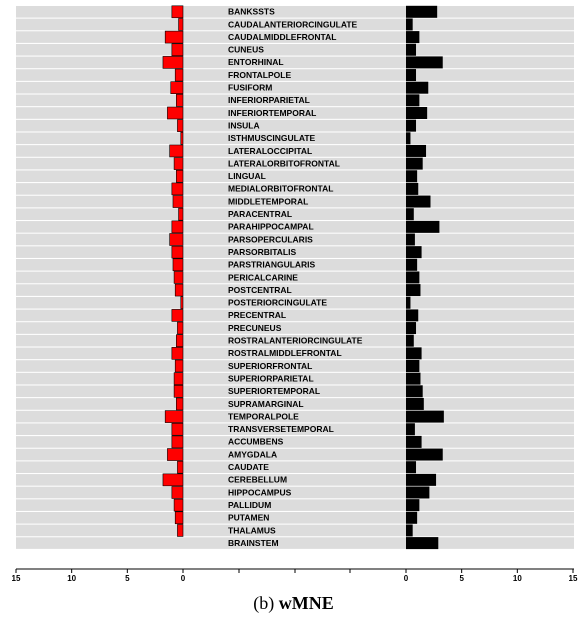 Image resolution: width=587 pixels, height=625 pixels. Describe the element at coordinates (280, 189) in the screenshot. I see `category-label: MEDIALORBITOFRONTAL` at that location.